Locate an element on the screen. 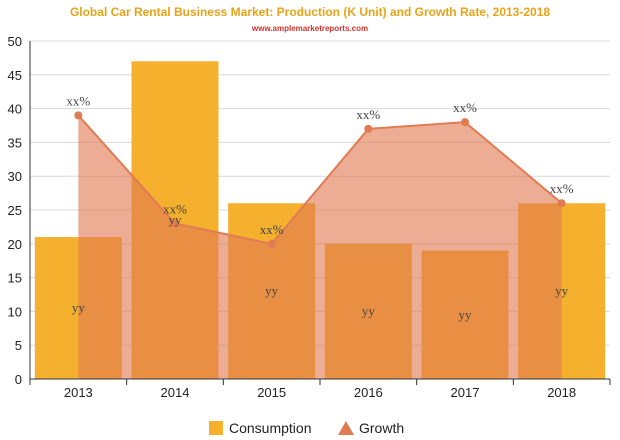  legend-swatch-growth is located at coordinates (346, 428).